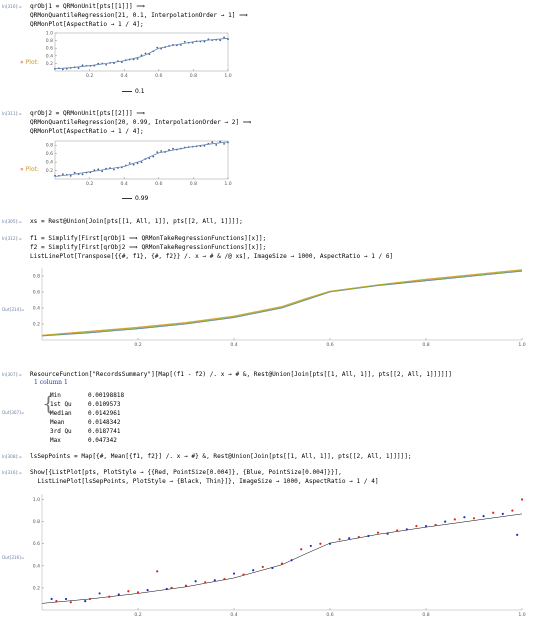  What do you see at coordinates (12, 113) in the screenshot?
I see `input-label: In[311]:=` at bounding box center [12, 113].